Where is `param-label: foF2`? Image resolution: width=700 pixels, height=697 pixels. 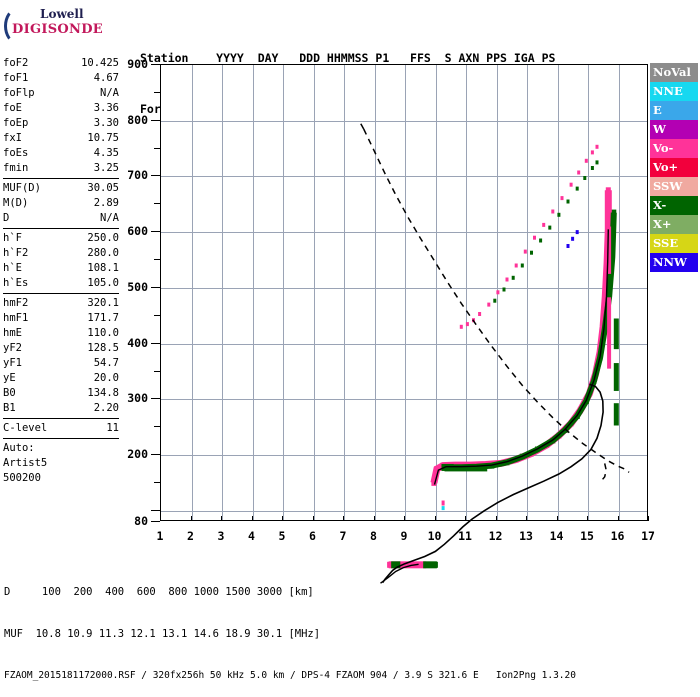 param-label: foF2 is located at coordinates (16, 63).